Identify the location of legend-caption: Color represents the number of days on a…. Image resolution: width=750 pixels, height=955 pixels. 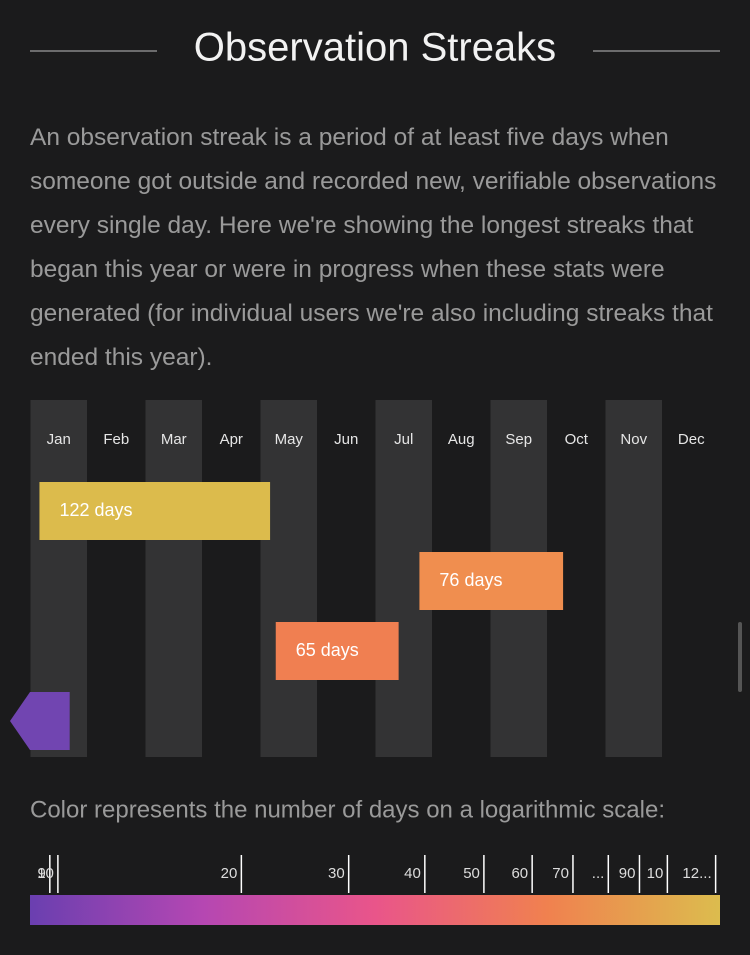
(347, 809).